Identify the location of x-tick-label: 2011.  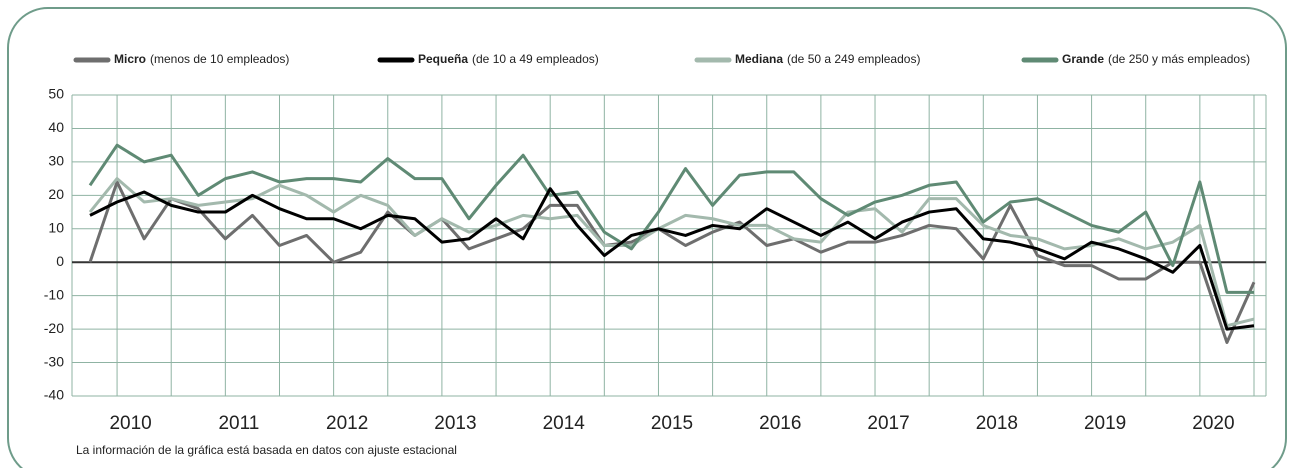
(238, 423).